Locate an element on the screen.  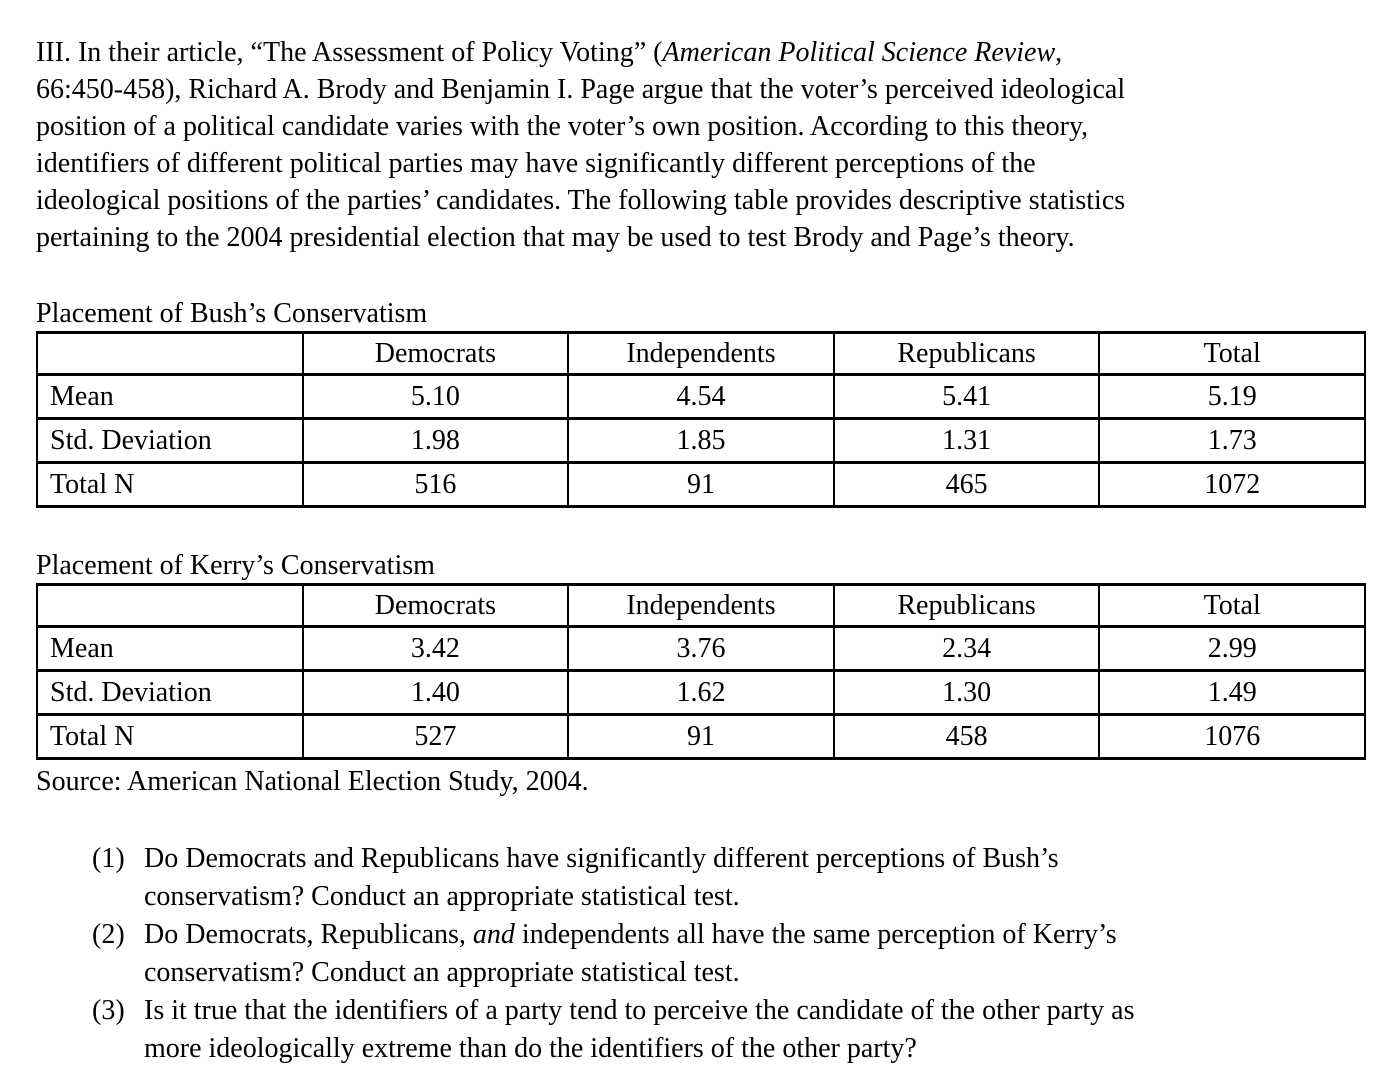
value-cell: 2.99 is located at coordinates (1232, 648).